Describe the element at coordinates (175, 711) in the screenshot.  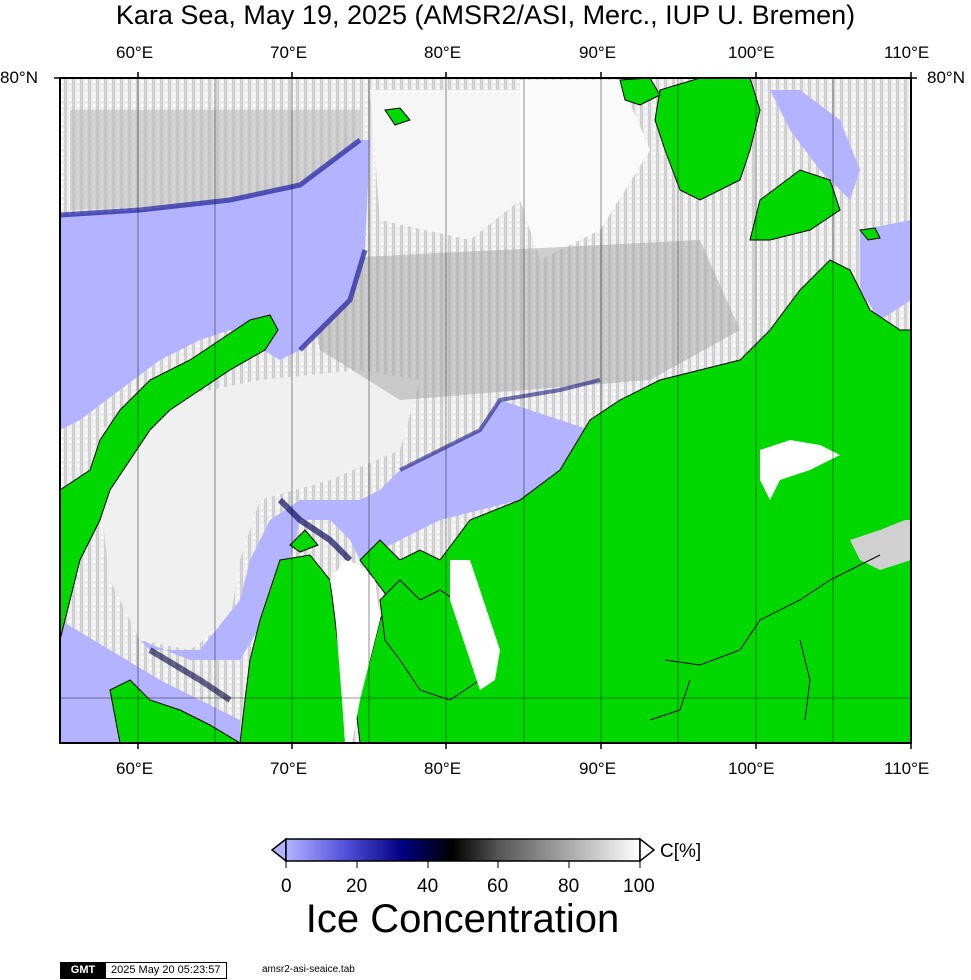
I see `land-mainland-west` at that location.